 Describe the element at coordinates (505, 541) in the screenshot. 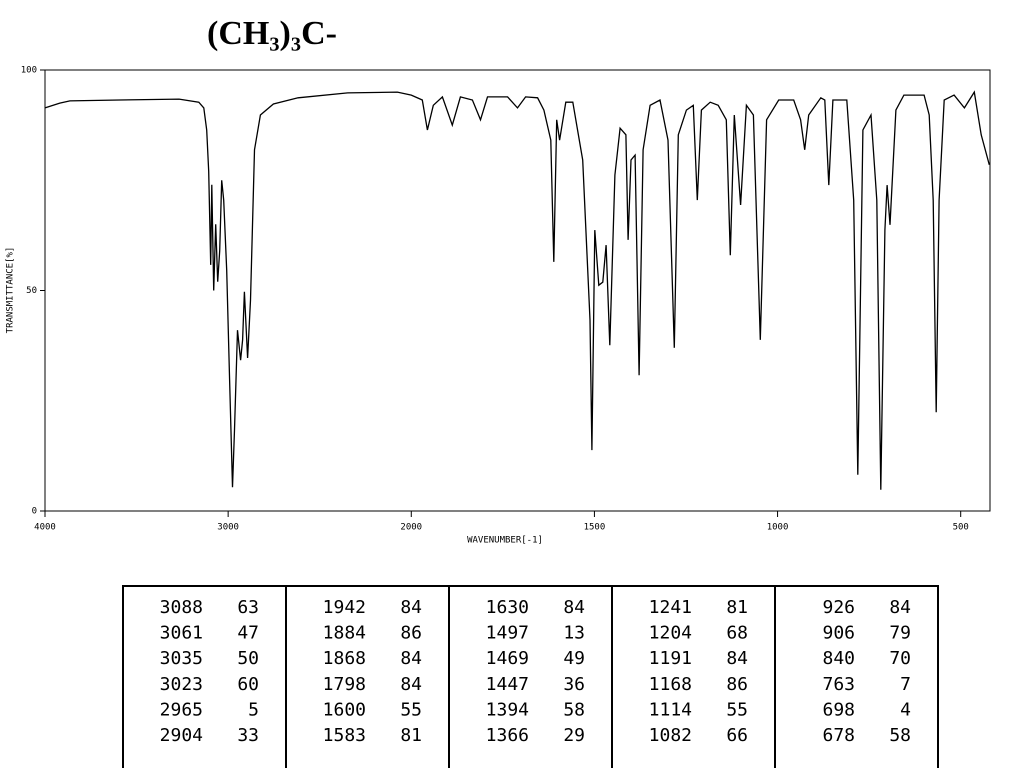

I see `x-axis-label: WAVENUMBER[-1]` at that location.